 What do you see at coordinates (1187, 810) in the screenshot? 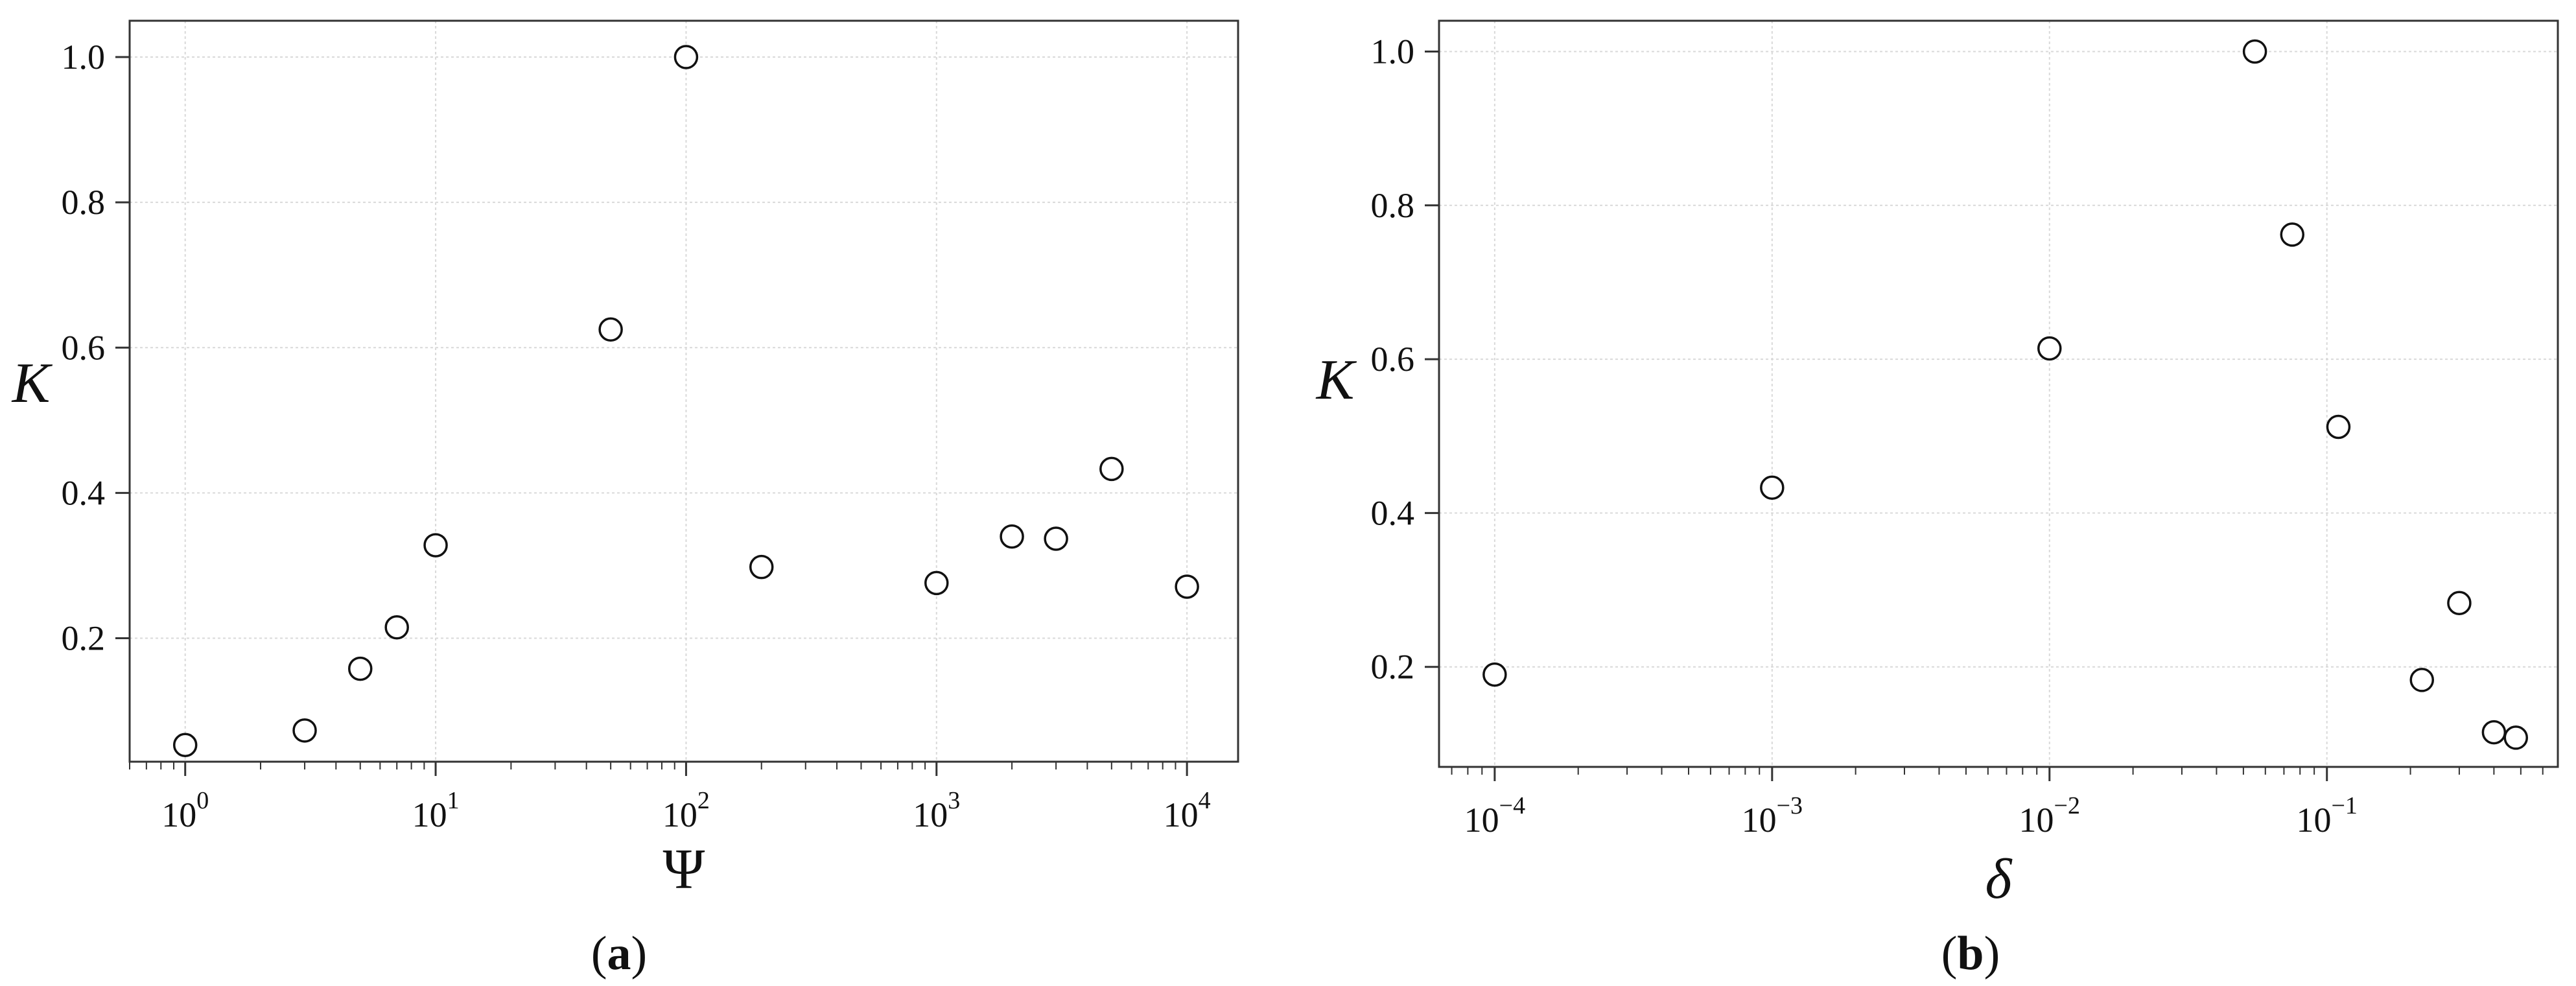
I see `x-tick-label: 10⁴` at bounding box center [1187, 810].